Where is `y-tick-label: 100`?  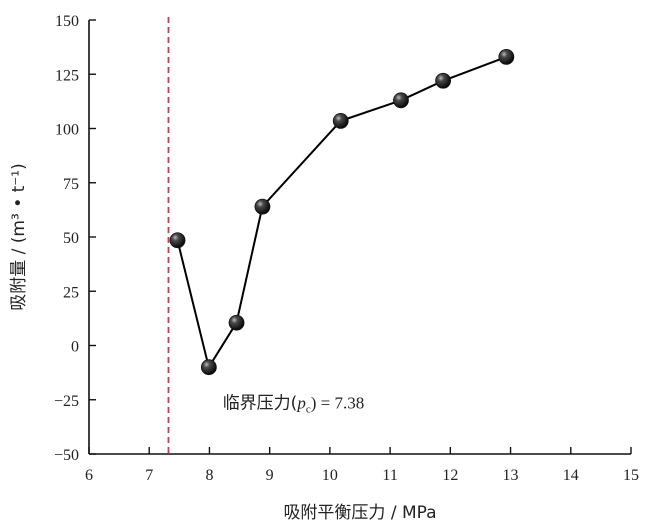 y-tick-label: 100 is located at coordinates (67, 130).